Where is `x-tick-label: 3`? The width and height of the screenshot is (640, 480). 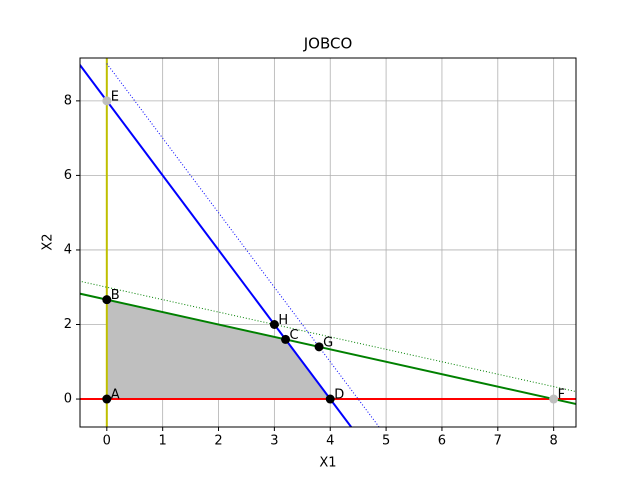 x-tick-label: 3 is located at coordinates (274, 441).